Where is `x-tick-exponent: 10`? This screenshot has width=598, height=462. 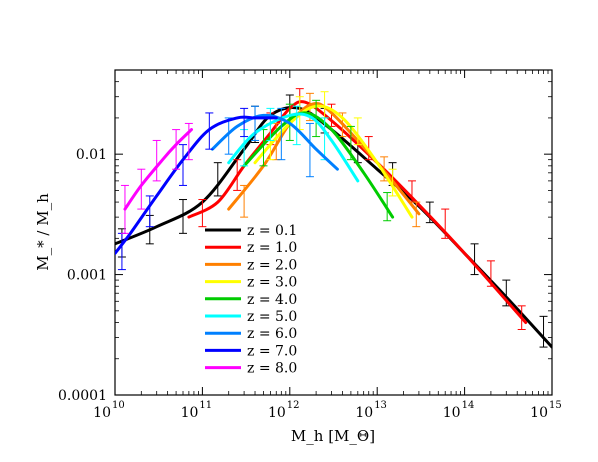
x-tick-exponent: 10 is located at coordinates (118, 405).